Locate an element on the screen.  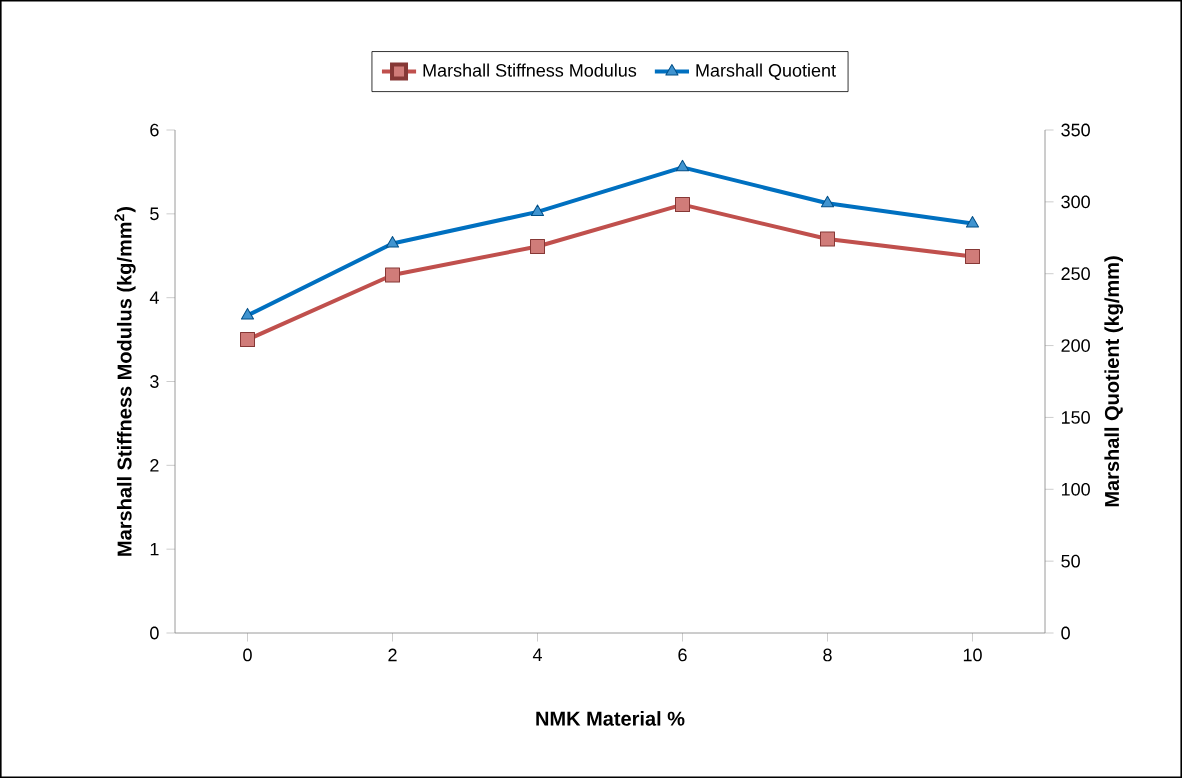
y-tick-label: 4 is located at coordinates (154, 297).